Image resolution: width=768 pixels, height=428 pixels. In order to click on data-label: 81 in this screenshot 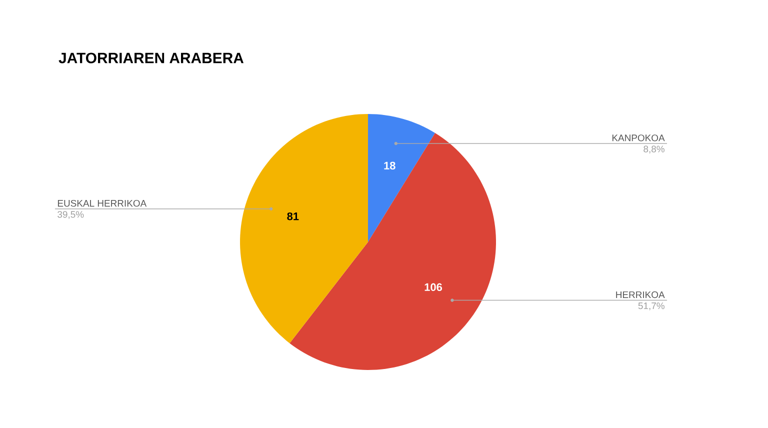, I will do `click(293, 216)`.